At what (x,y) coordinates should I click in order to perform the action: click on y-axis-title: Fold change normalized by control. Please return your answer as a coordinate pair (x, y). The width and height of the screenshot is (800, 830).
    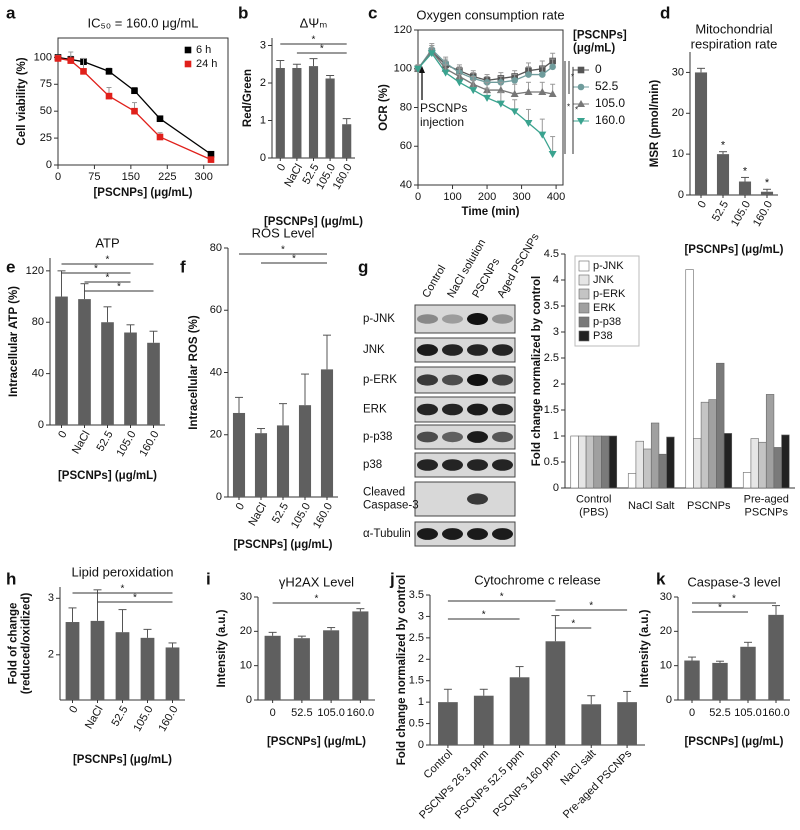
    Looking at the image, I should click on (537, 371).